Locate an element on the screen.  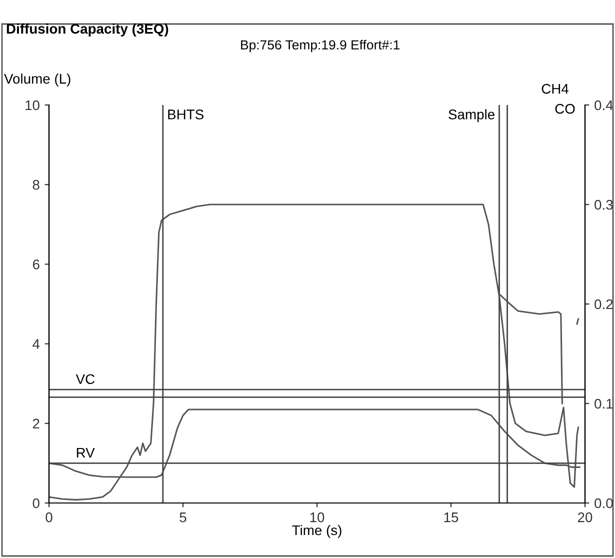
y-tick-label: 0 is located at coordinates (36, 503).